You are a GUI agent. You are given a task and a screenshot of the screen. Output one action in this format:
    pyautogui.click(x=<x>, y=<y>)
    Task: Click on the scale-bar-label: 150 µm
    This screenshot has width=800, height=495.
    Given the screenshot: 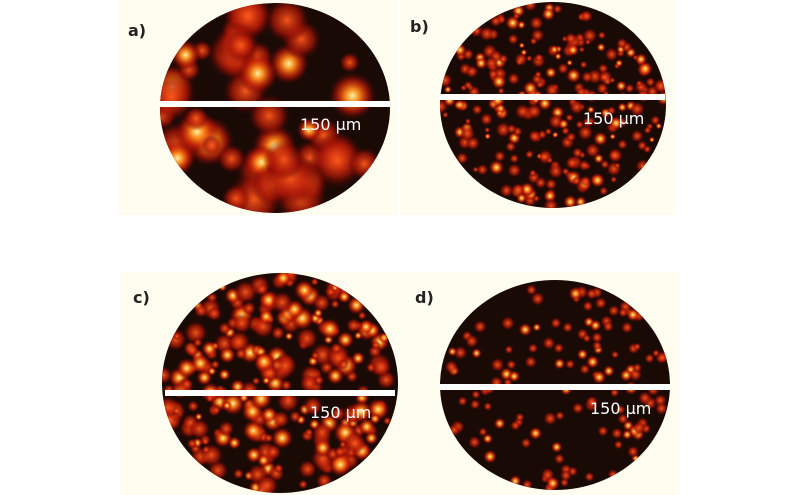 What is the action you would take?
    pyautogui.click(x=330, y=124)
    